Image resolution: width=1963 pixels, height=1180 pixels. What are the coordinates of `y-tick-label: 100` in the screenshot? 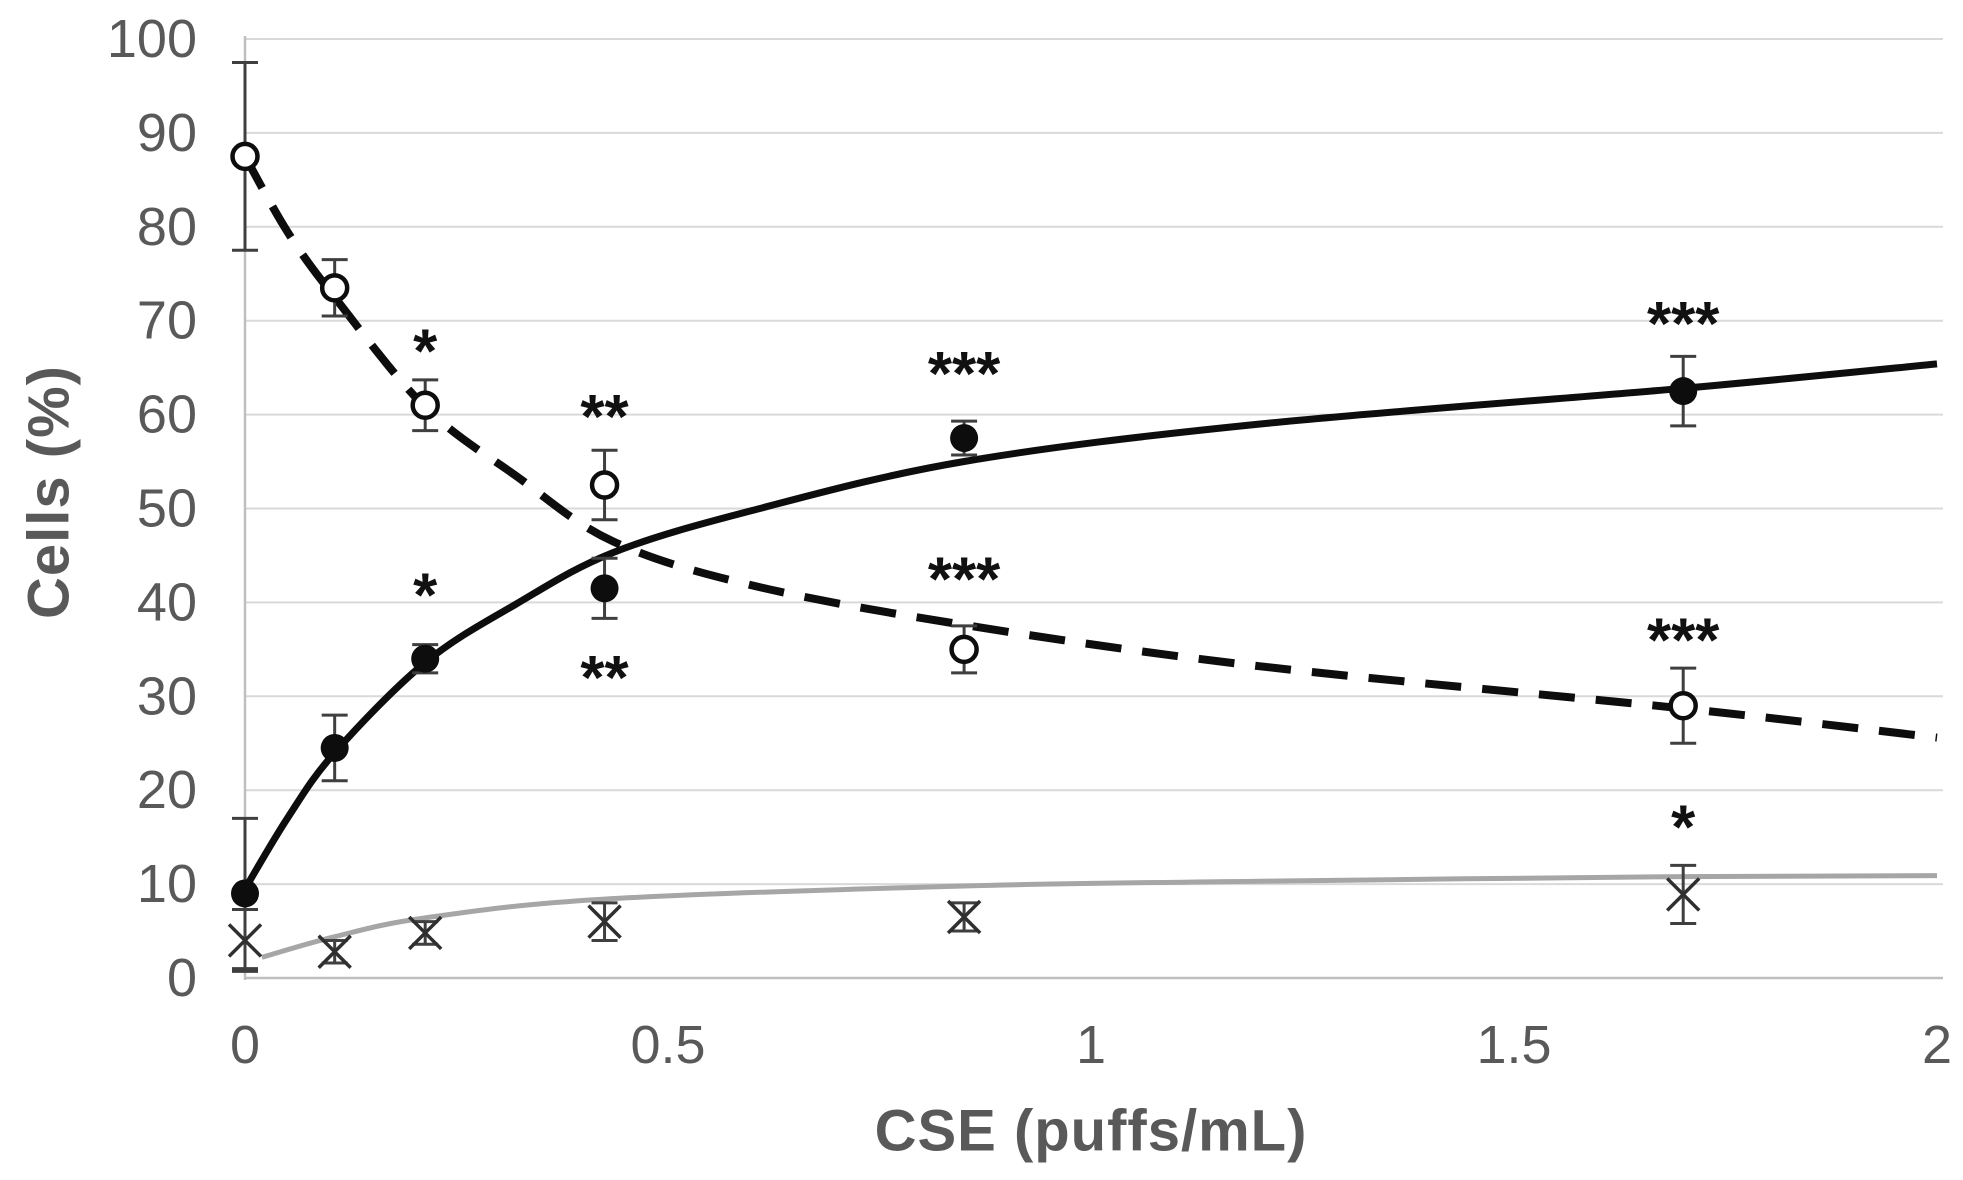 It's located at (152, 39).